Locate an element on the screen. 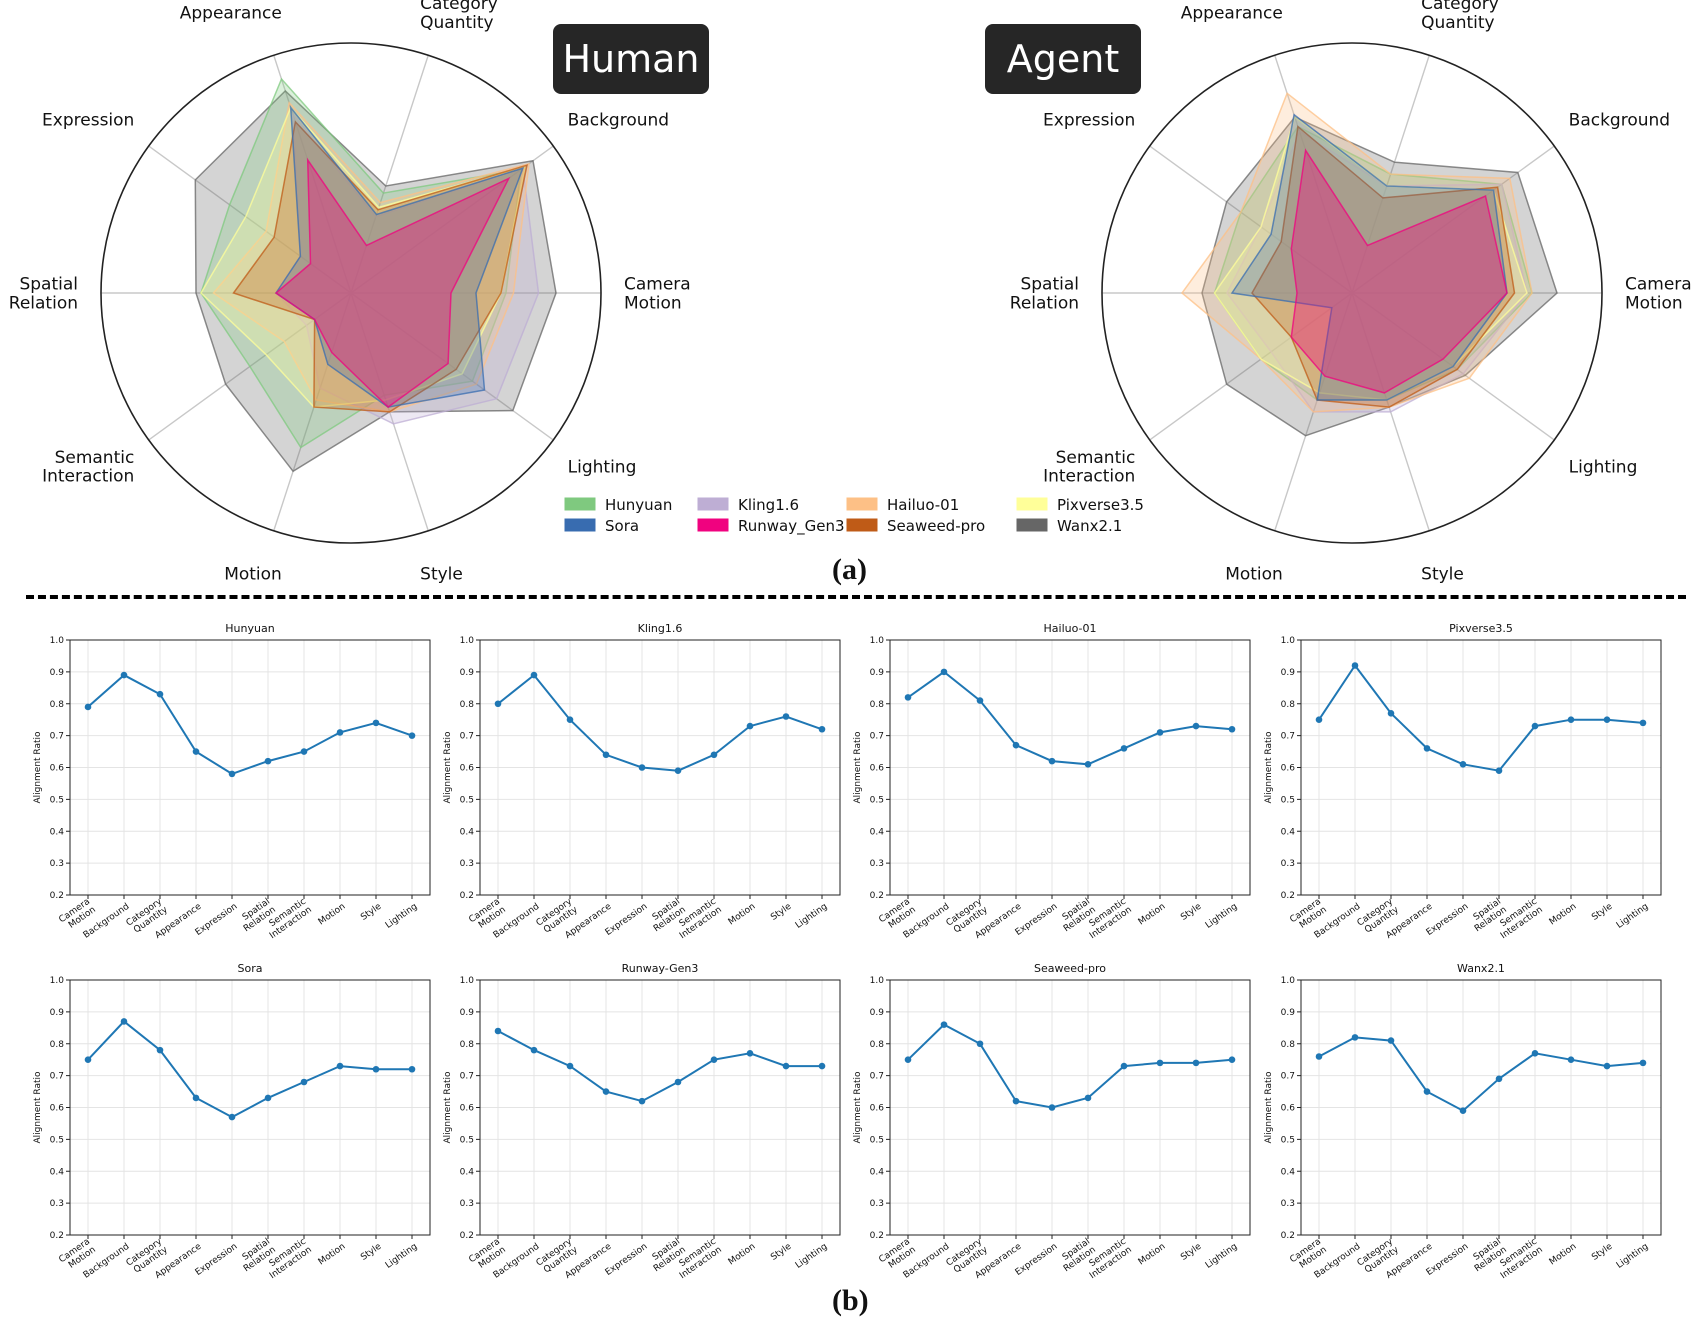  legend-label-sora: Sora is located at coordinates (622, 526).